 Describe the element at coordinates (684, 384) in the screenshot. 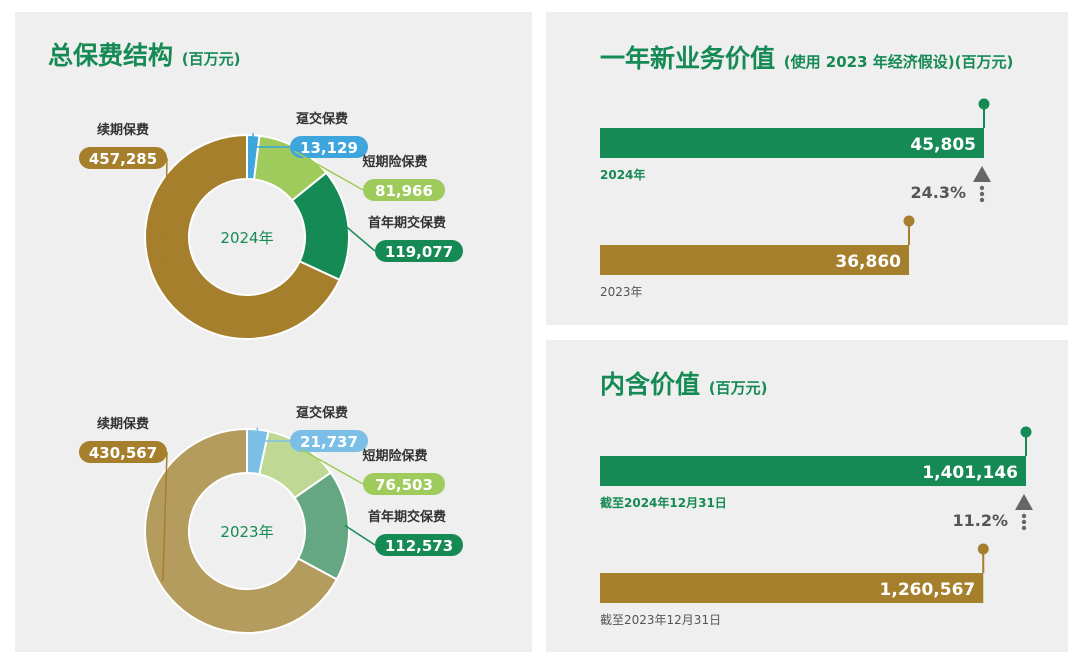

I see `panel-title: 内含价值 (百万元)` at that location.